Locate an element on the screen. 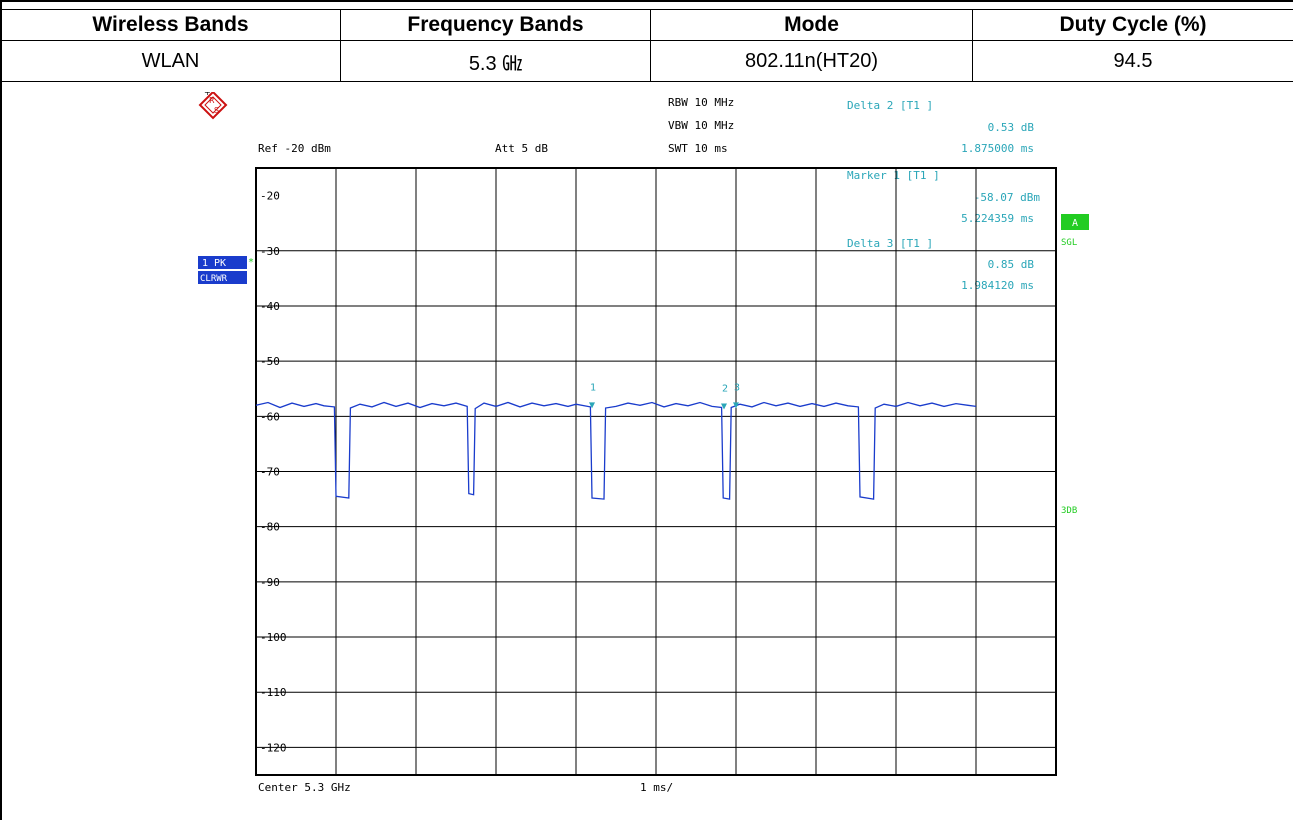 Image resolution: width=1293 pixels, height=820 pixels. y-tick-label: -120 is located at coordinates (273, 747).